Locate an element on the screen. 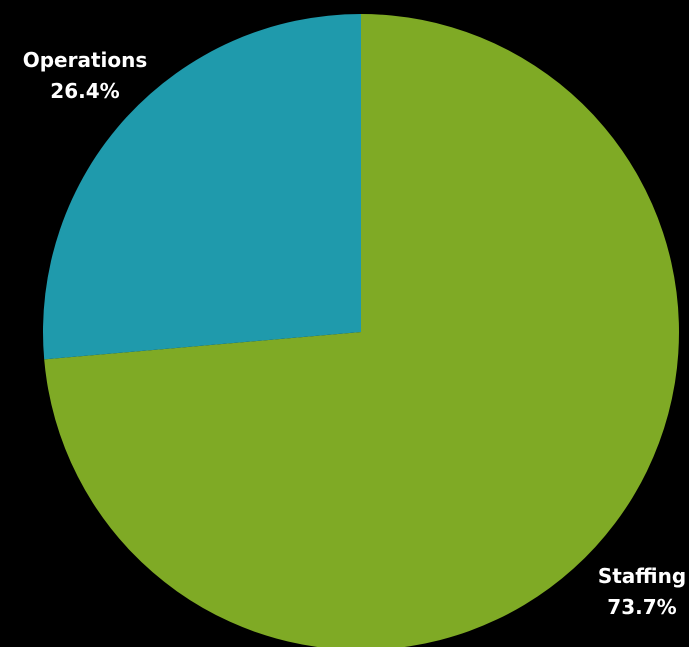  slice-label-name-staffing: Staffing is located at coordinates (642, 576).